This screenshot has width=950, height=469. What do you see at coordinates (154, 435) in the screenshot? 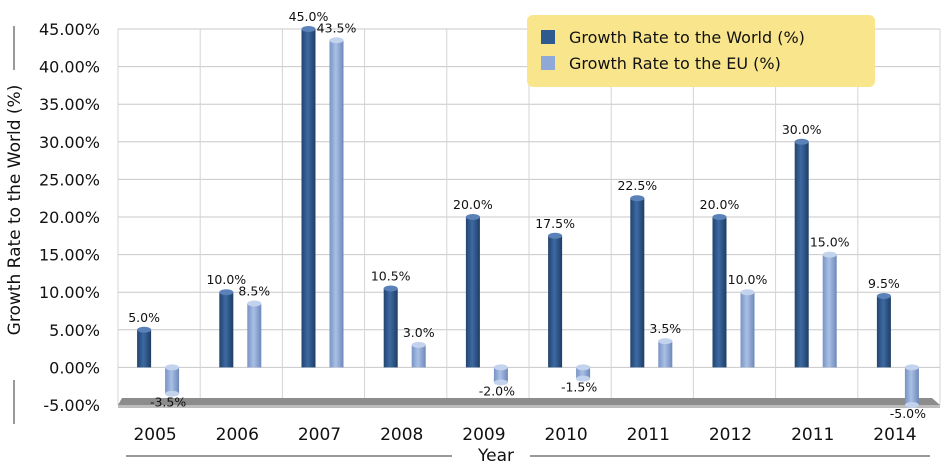
I see `x-tick-label: 2005` at bounding box center [154, 435].